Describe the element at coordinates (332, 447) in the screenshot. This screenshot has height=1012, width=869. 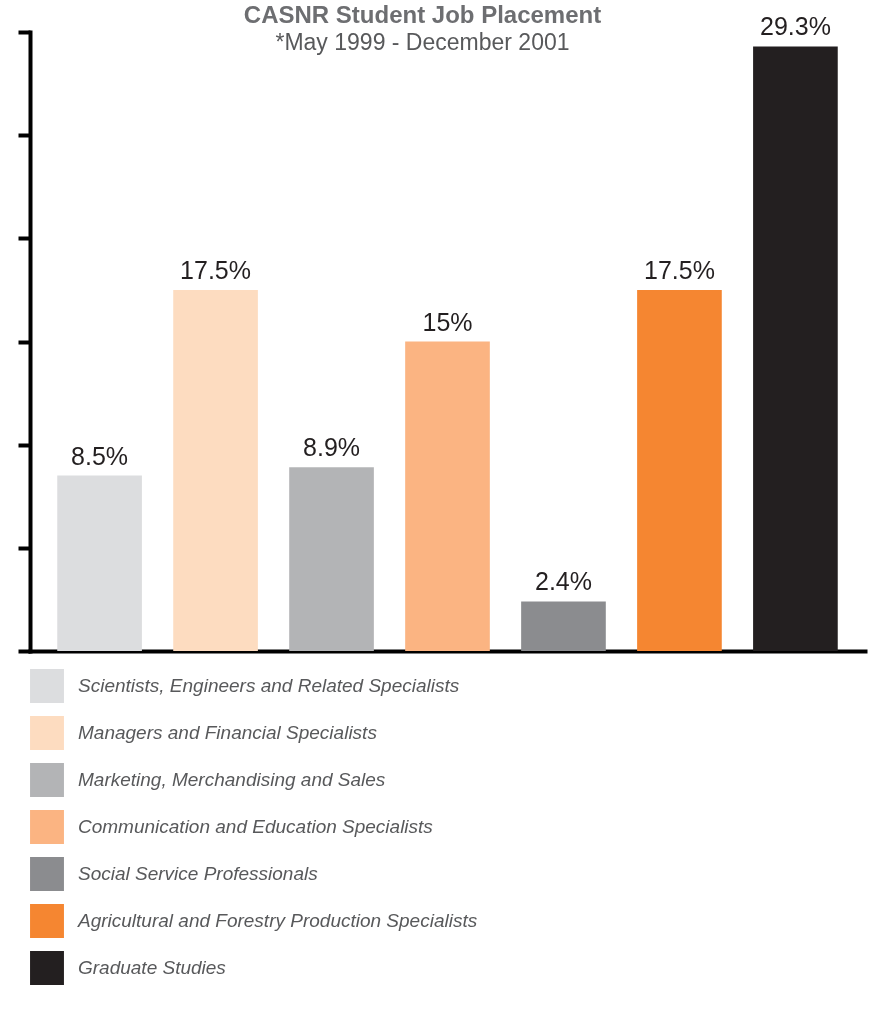
I see `data-label: 8.9%` at that location.